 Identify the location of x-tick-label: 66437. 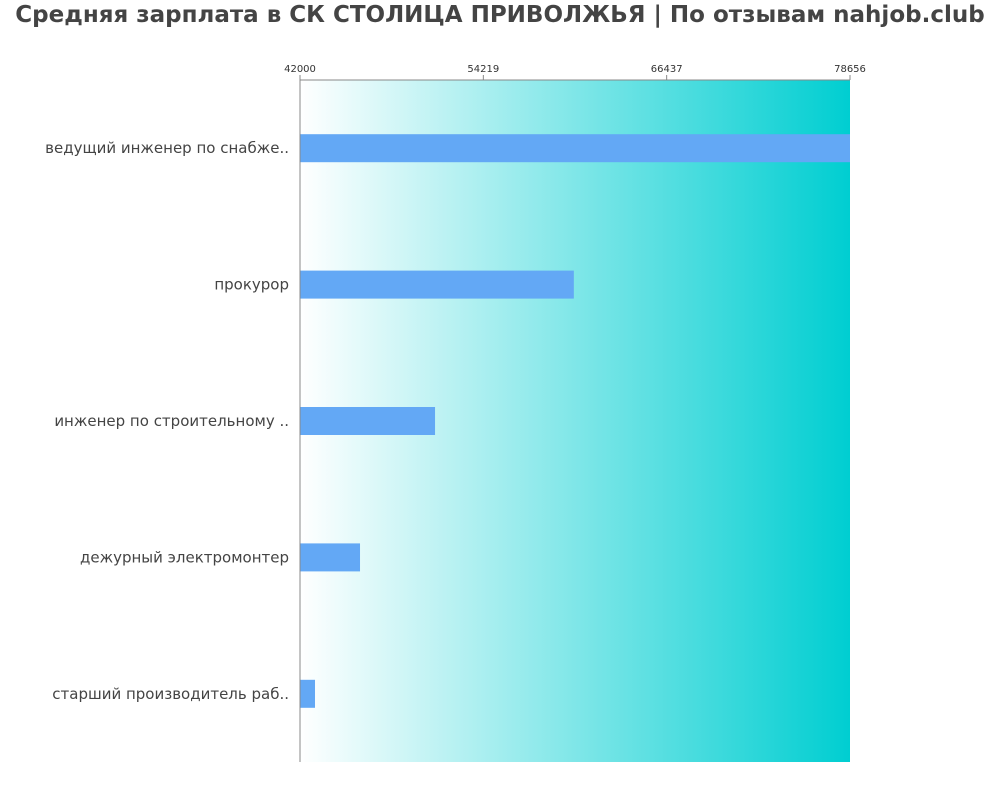
(667, 69).